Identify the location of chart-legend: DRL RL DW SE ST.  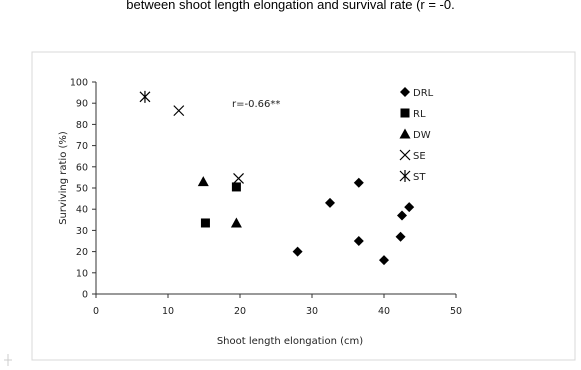
(416, 135).